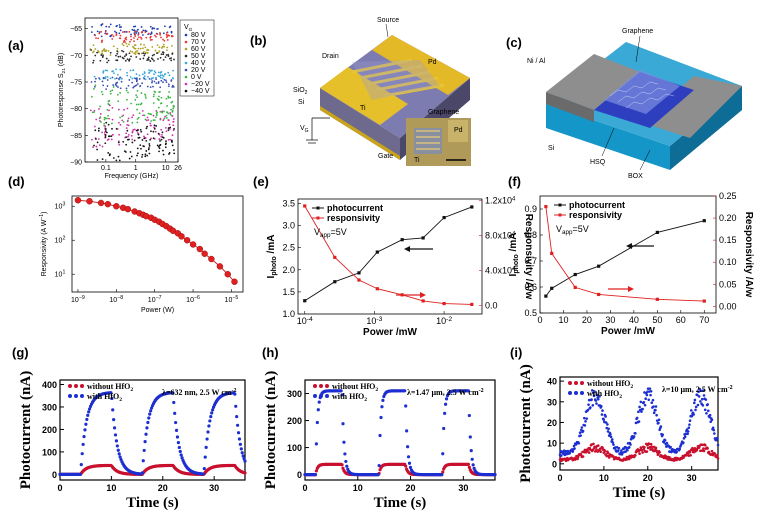 The width and height of the screenshot is (759, 515). I want to click on x-axis-label: Power (W), so click(157, 310).